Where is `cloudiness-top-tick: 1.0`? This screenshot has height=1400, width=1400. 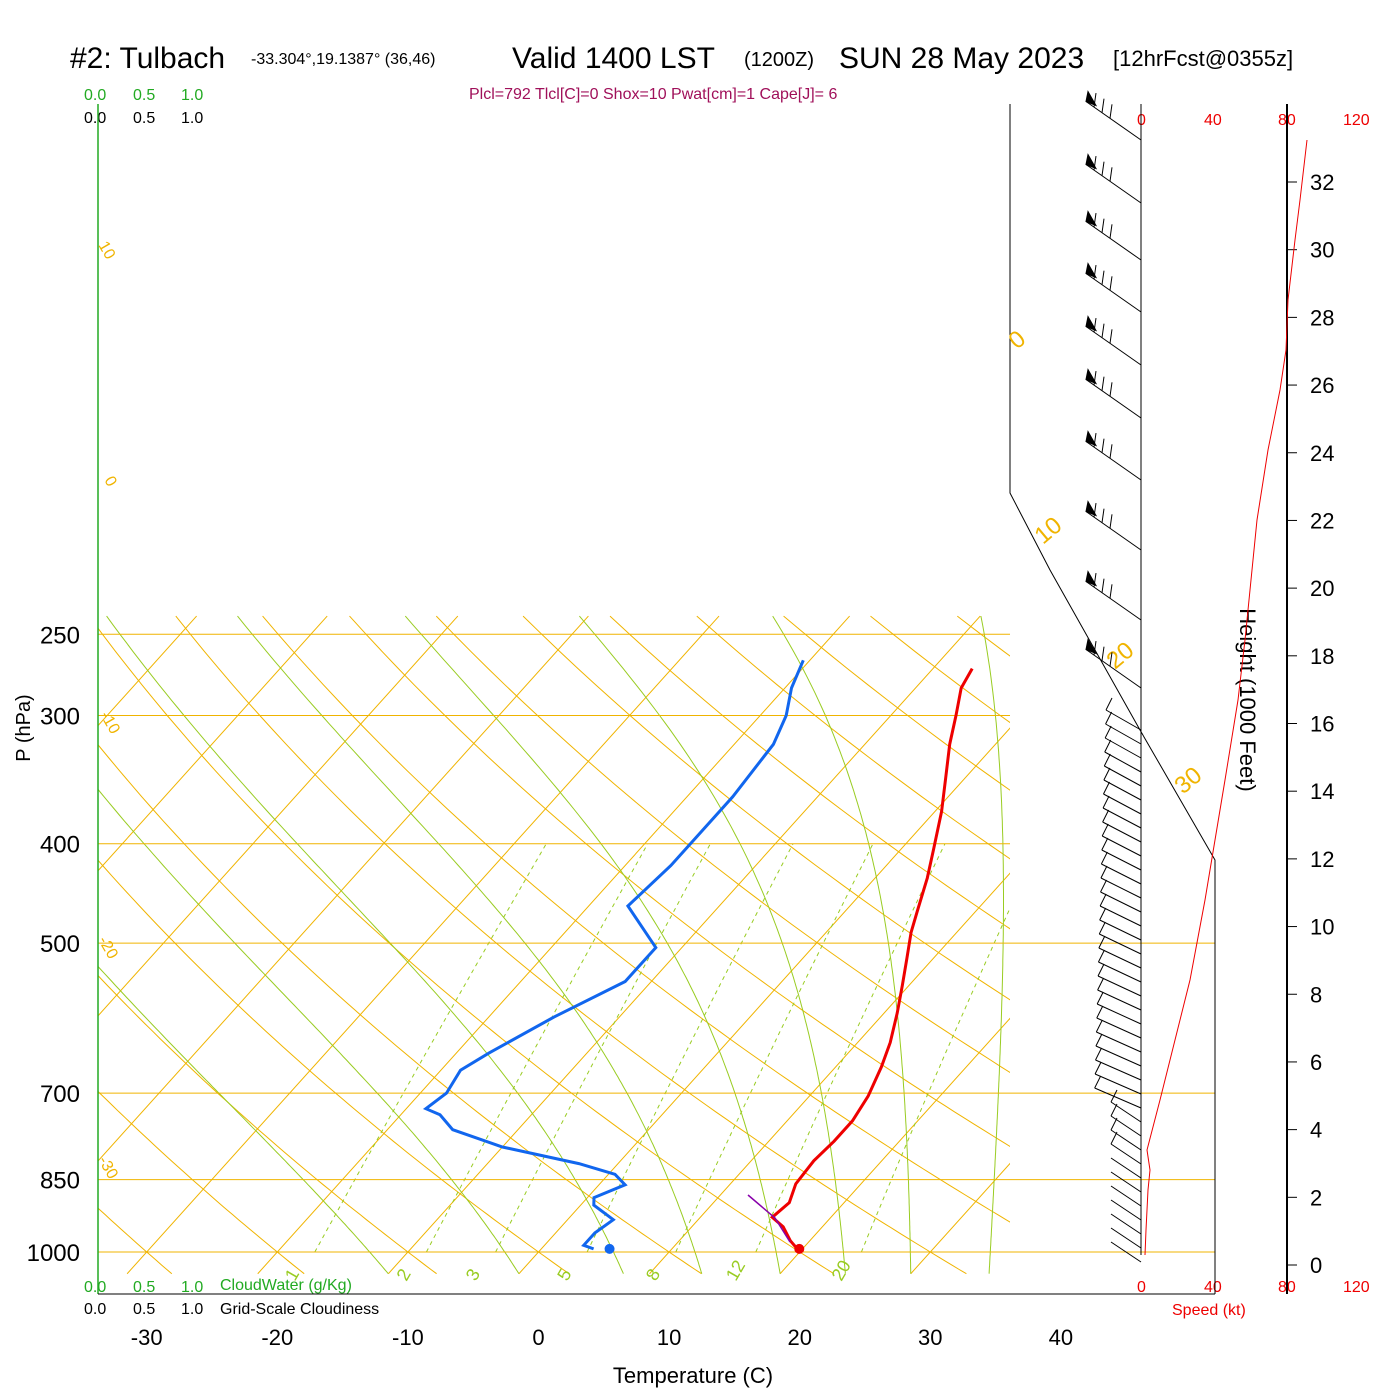 cloudiness-top-tick: 1.0 is located at coordinates (192, 118).